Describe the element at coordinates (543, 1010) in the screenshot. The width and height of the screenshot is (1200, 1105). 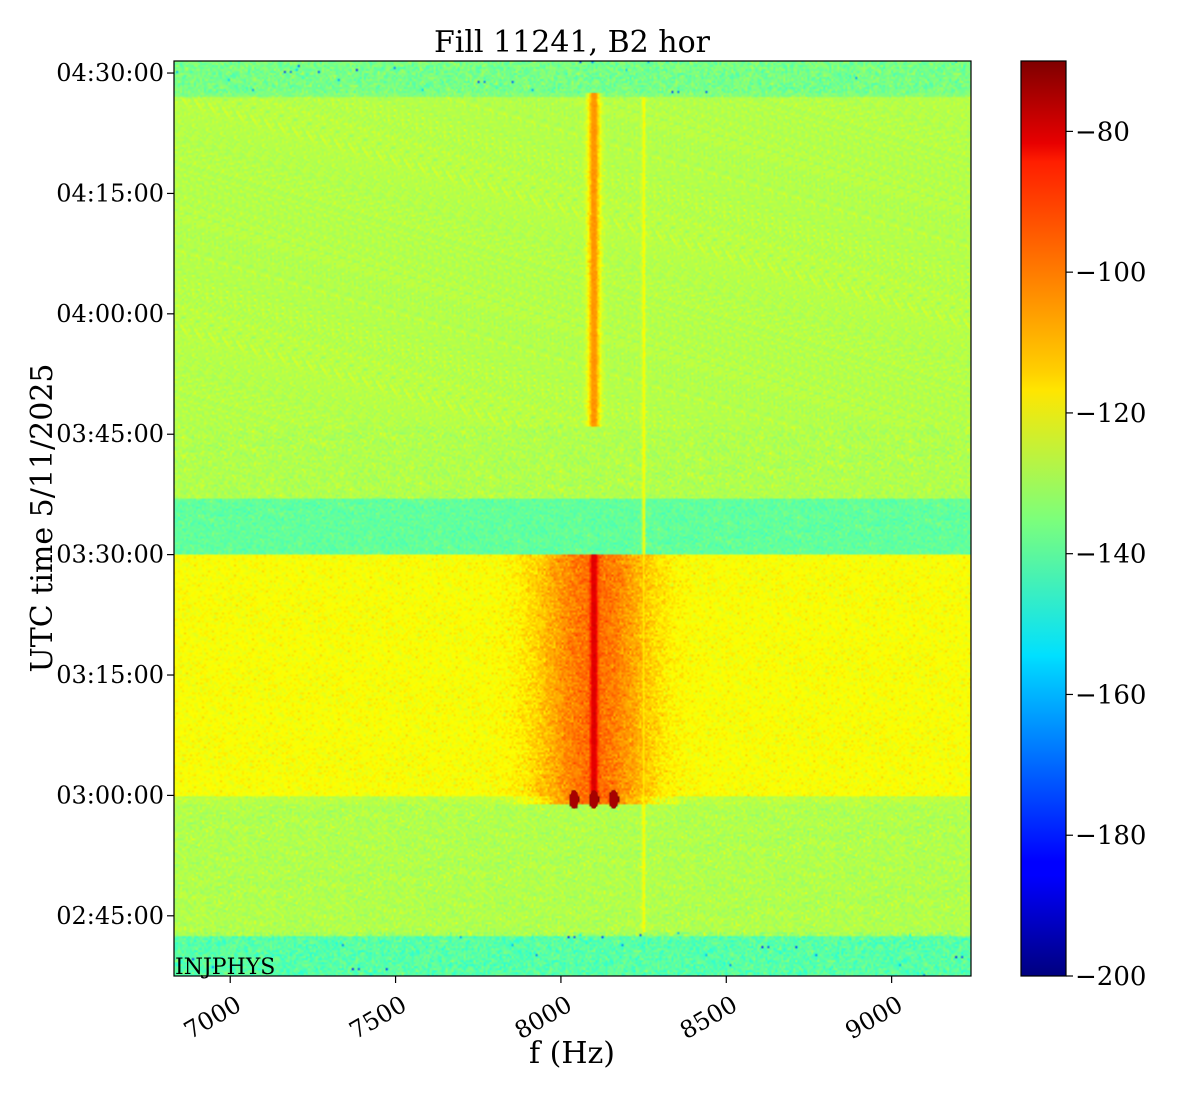
I see `x-axis: 7000 7500 8000 8500 9000` at that location.